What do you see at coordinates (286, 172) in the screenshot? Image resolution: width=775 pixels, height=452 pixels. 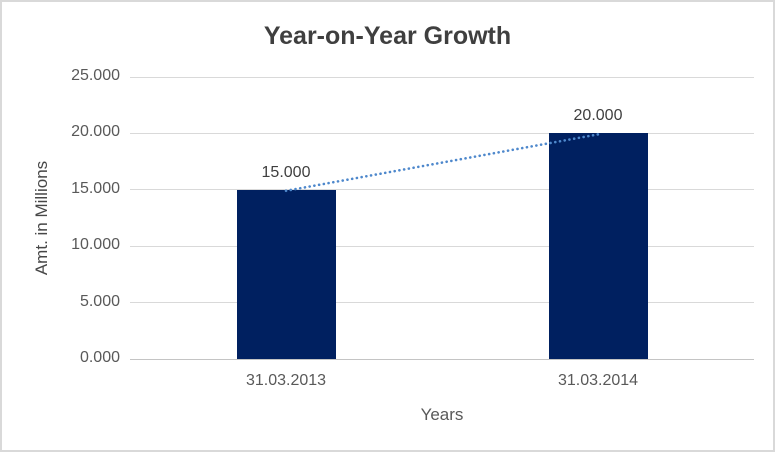 I see `bar-value-label: 15.000` at bounding box center [286, 172].